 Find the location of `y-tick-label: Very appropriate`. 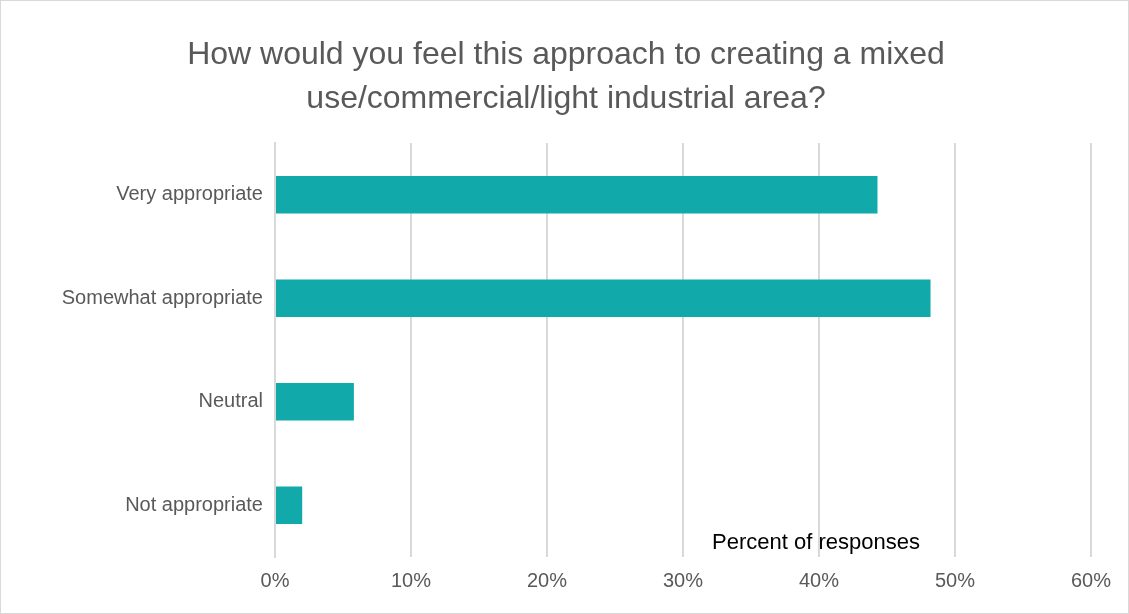

y-tick-label: Very appropriate is located at coordinates (189, 193).